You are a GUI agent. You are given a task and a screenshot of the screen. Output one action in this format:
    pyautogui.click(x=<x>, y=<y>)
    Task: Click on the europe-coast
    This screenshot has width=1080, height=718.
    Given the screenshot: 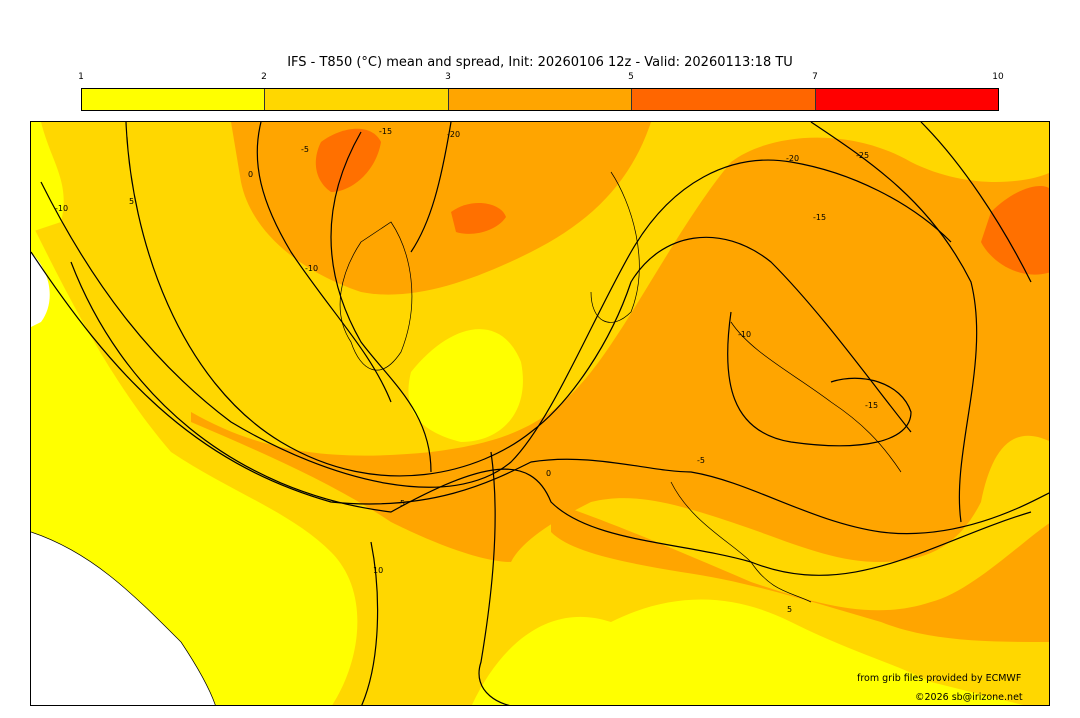 What is the action you would take?
    pyautogui.click(x=741, y=542)
    